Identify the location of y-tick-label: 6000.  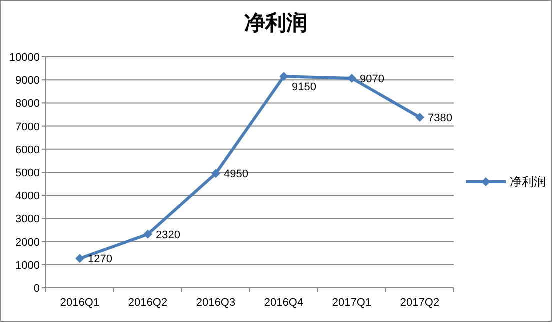
(28, 150).